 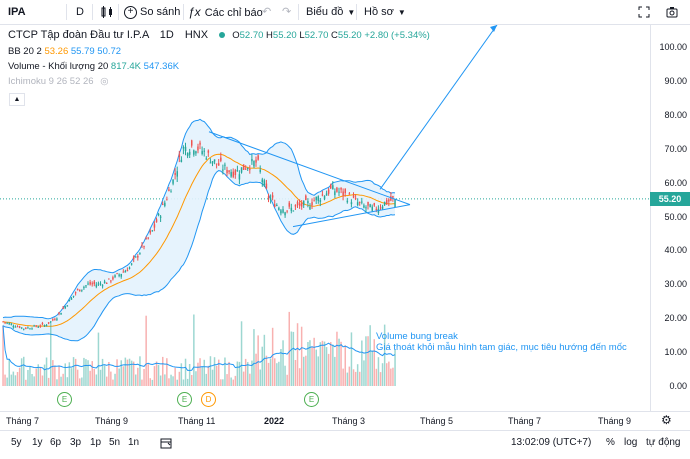 I want to click on range-3m: 3p, so click(x=76, y=442).